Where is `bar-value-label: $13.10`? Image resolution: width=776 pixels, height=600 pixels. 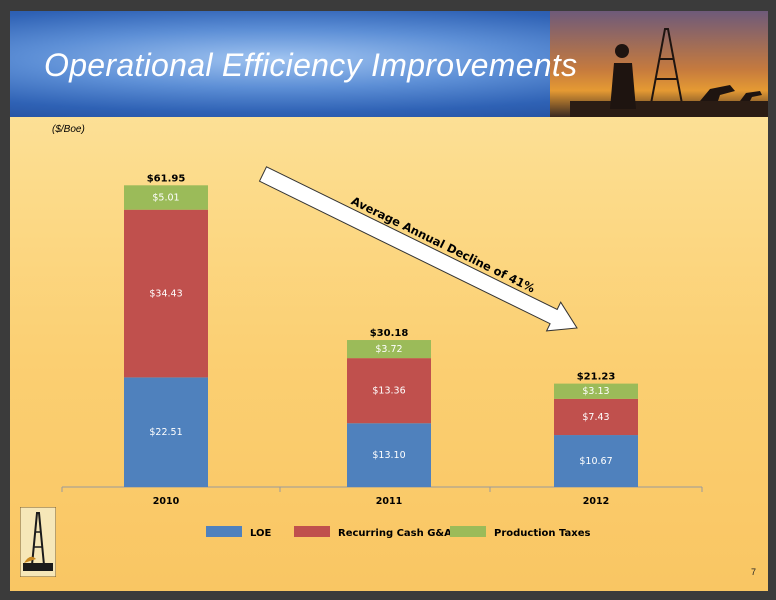 bar-value-label: $13.10 is located at coordinates (388, 455).